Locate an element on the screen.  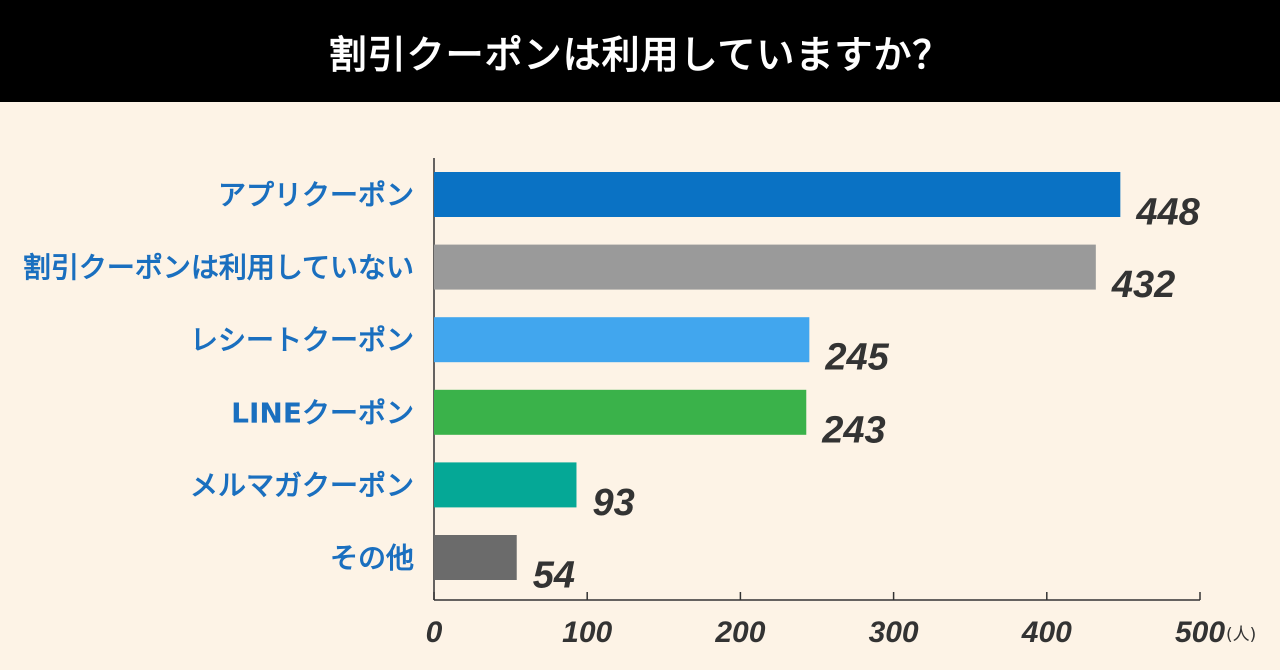
category-label: その他 is located at coordinates (372, 558).